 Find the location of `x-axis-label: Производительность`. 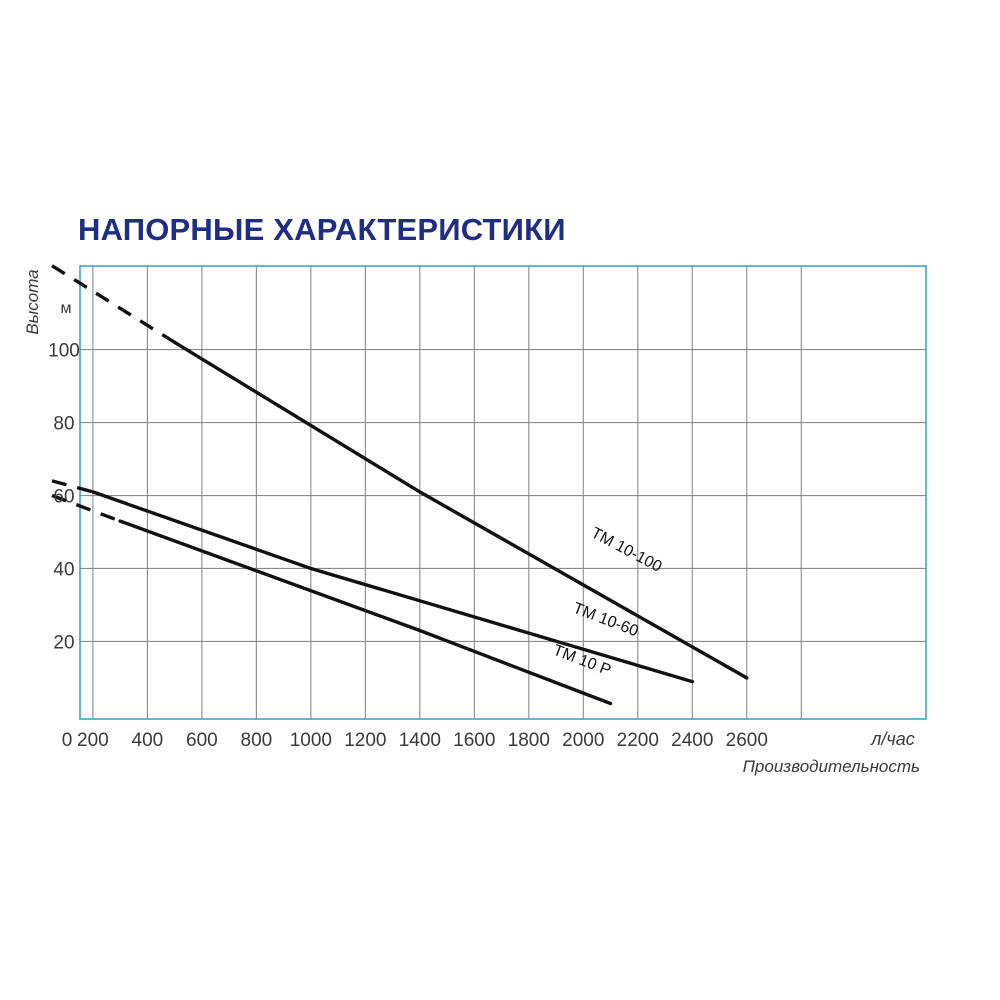

x-axis-label: Производительность is located at coordinates (831, 766).